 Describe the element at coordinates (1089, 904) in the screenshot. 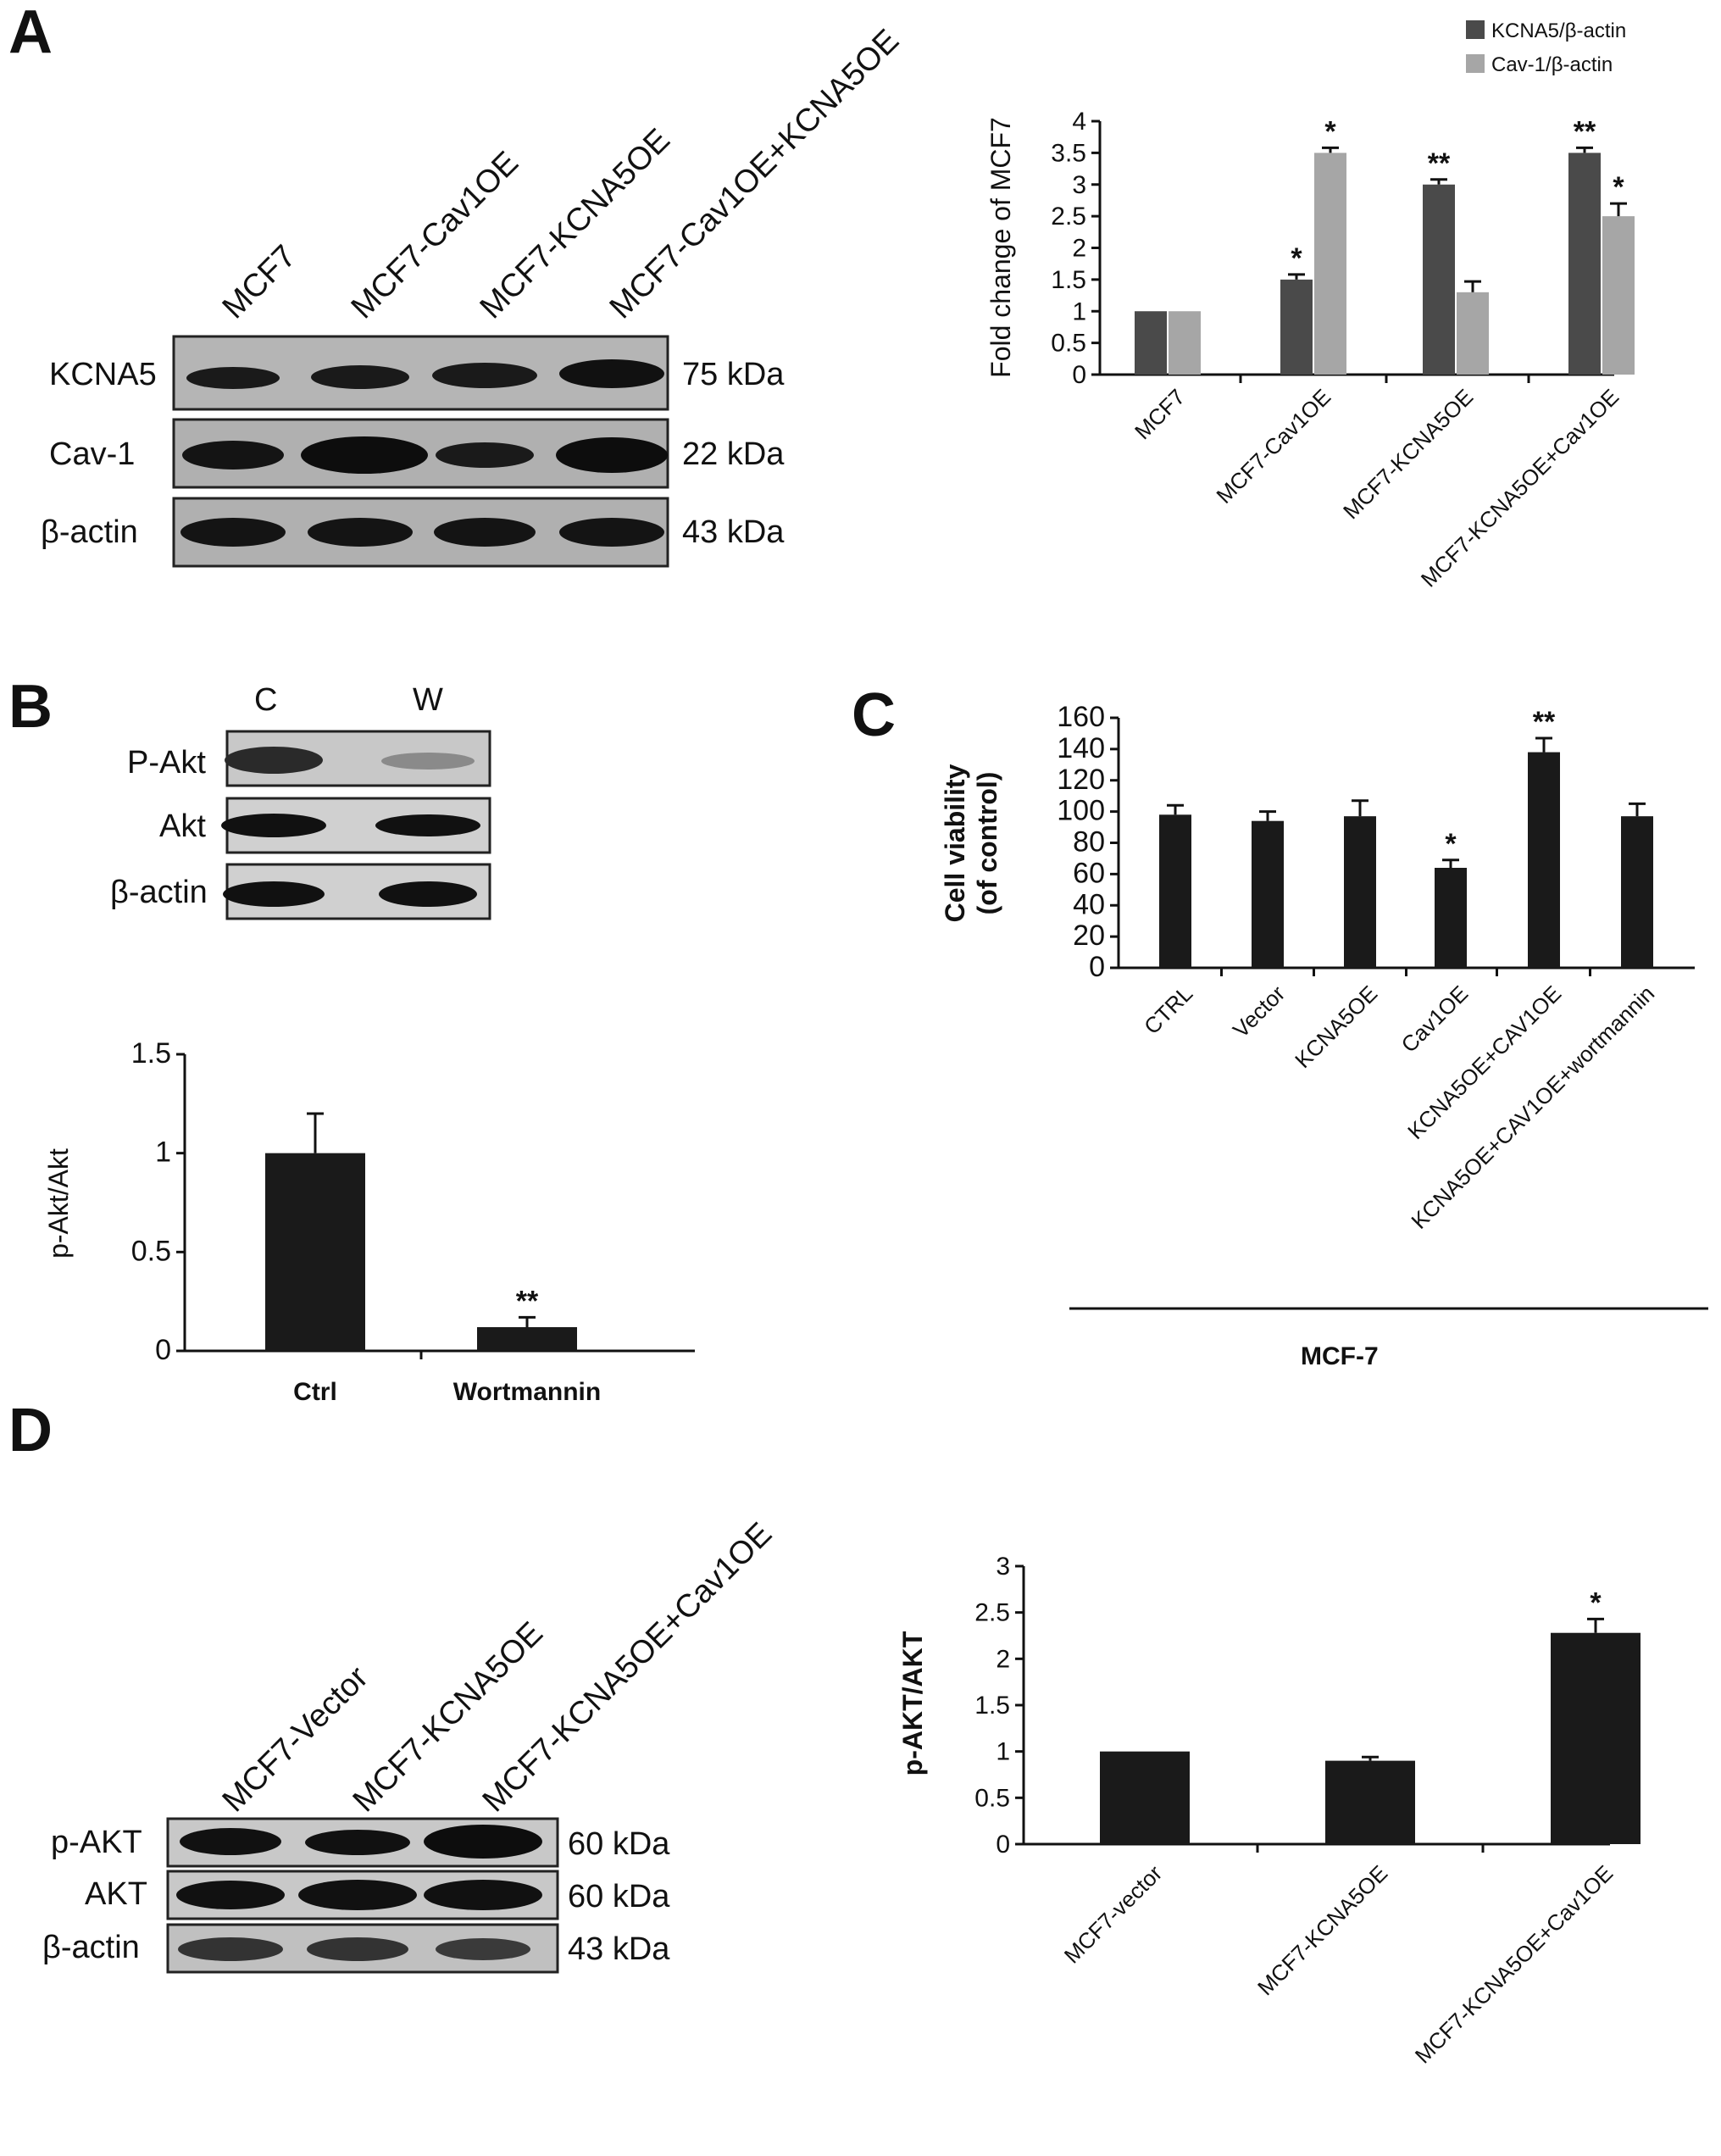

I see `y-tick-label: 40` at that location.